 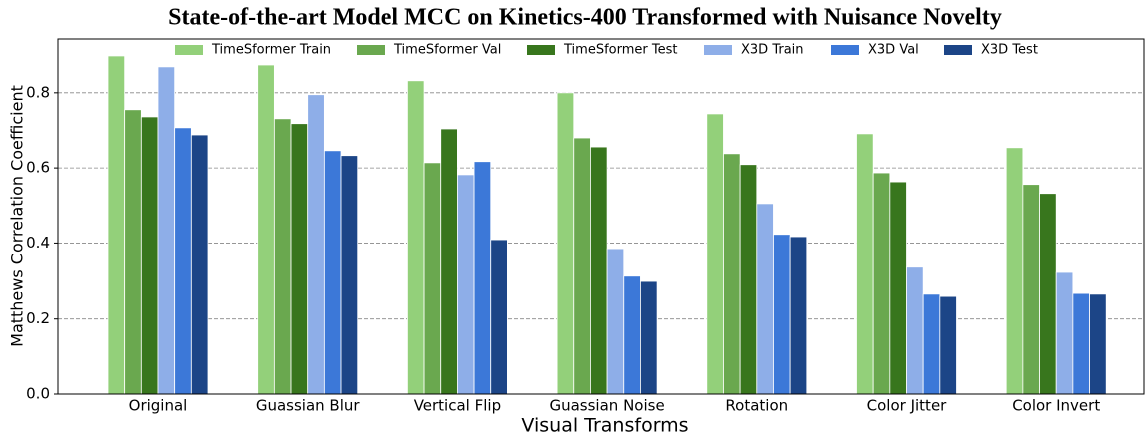 I want to click on legend-label: X3D Val, so click(x=893, y=50).